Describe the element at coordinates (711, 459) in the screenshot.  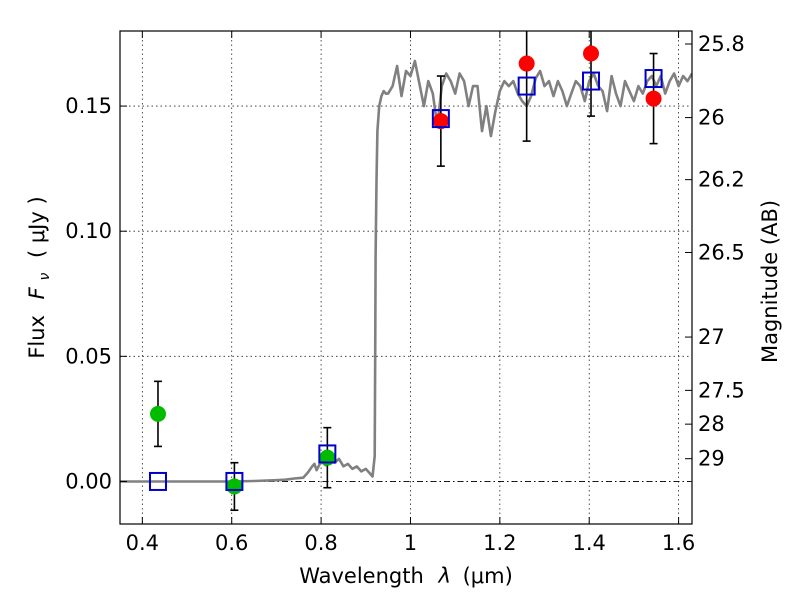
I see `y2-tick-label: 29` at that location.